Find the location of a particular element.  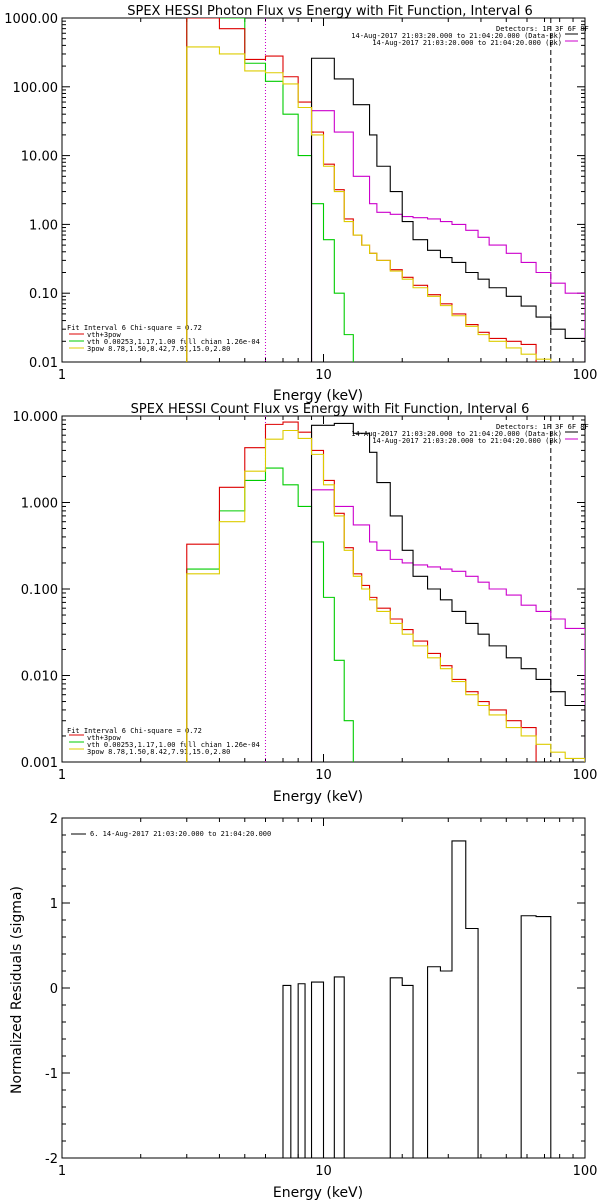

y-tick-label: 0.100 is located at coordinates (39, 590).